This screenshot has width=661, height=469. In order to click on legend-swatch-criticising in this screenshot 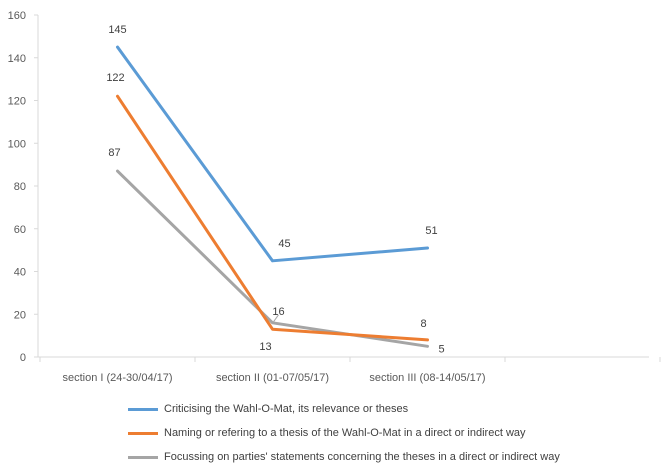, I will do `click(143, 409)`.